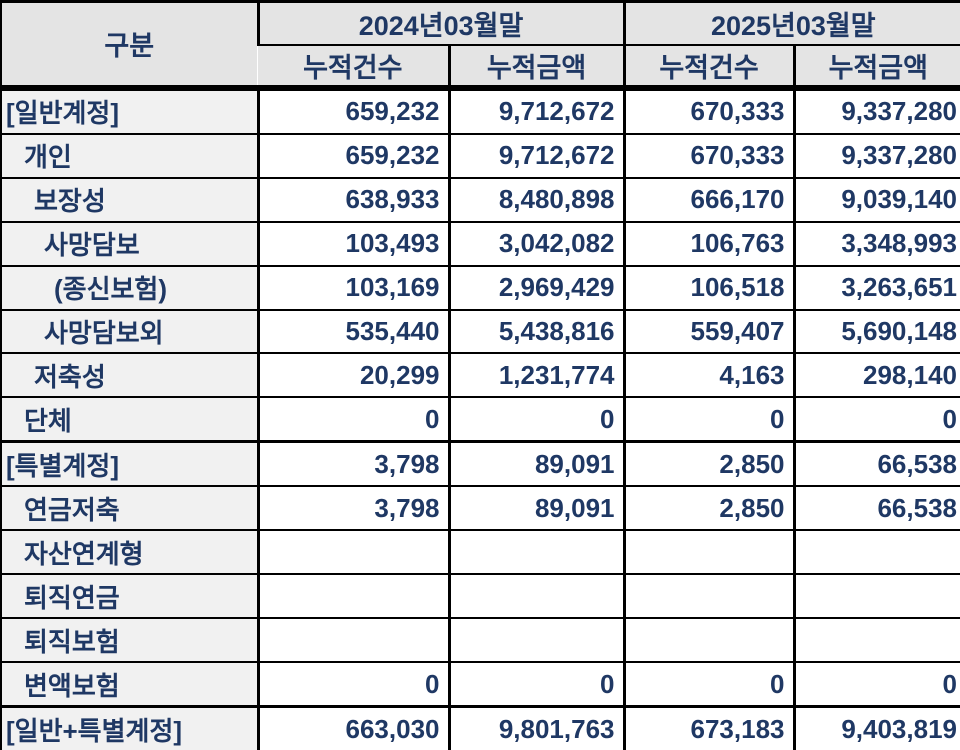  What do you see at coordinates (352, 375) in the screenshot?
I see `cell-2024-count: 20,299` at bounding box center [352, 375].